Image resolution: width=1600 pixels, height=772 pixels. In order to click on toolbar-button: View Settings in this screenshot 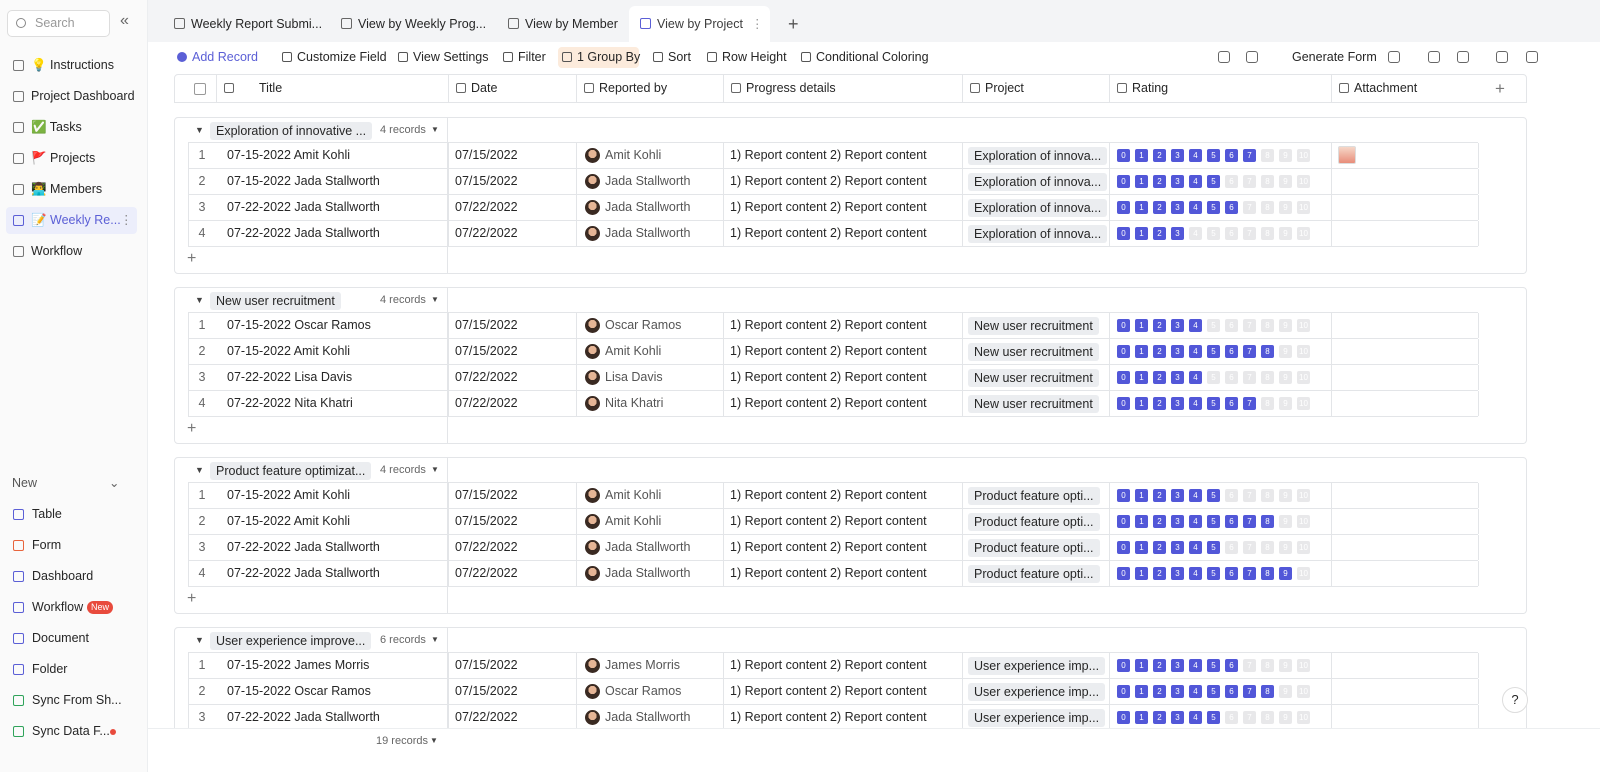, I will do `click(451, 57)`.